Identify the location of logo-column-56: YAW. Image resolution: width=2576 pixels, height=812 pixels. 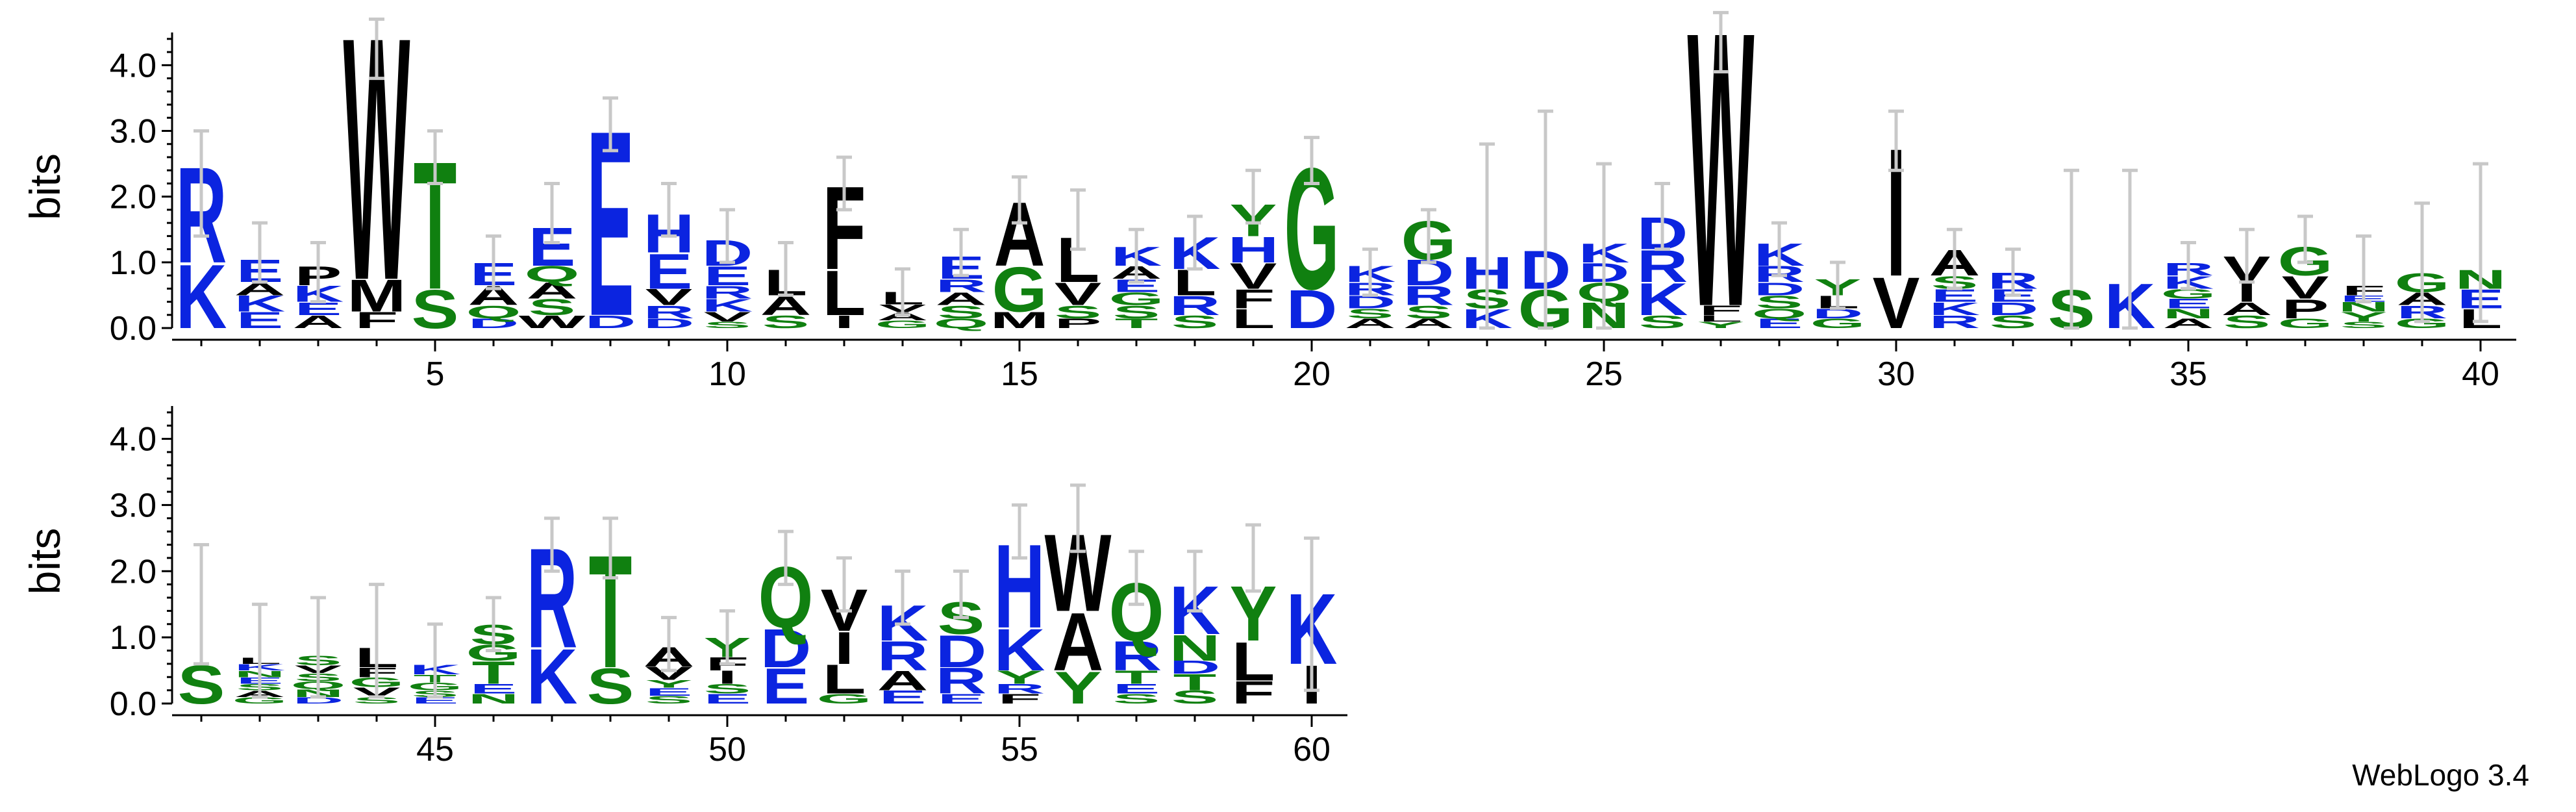
(1078, 598).